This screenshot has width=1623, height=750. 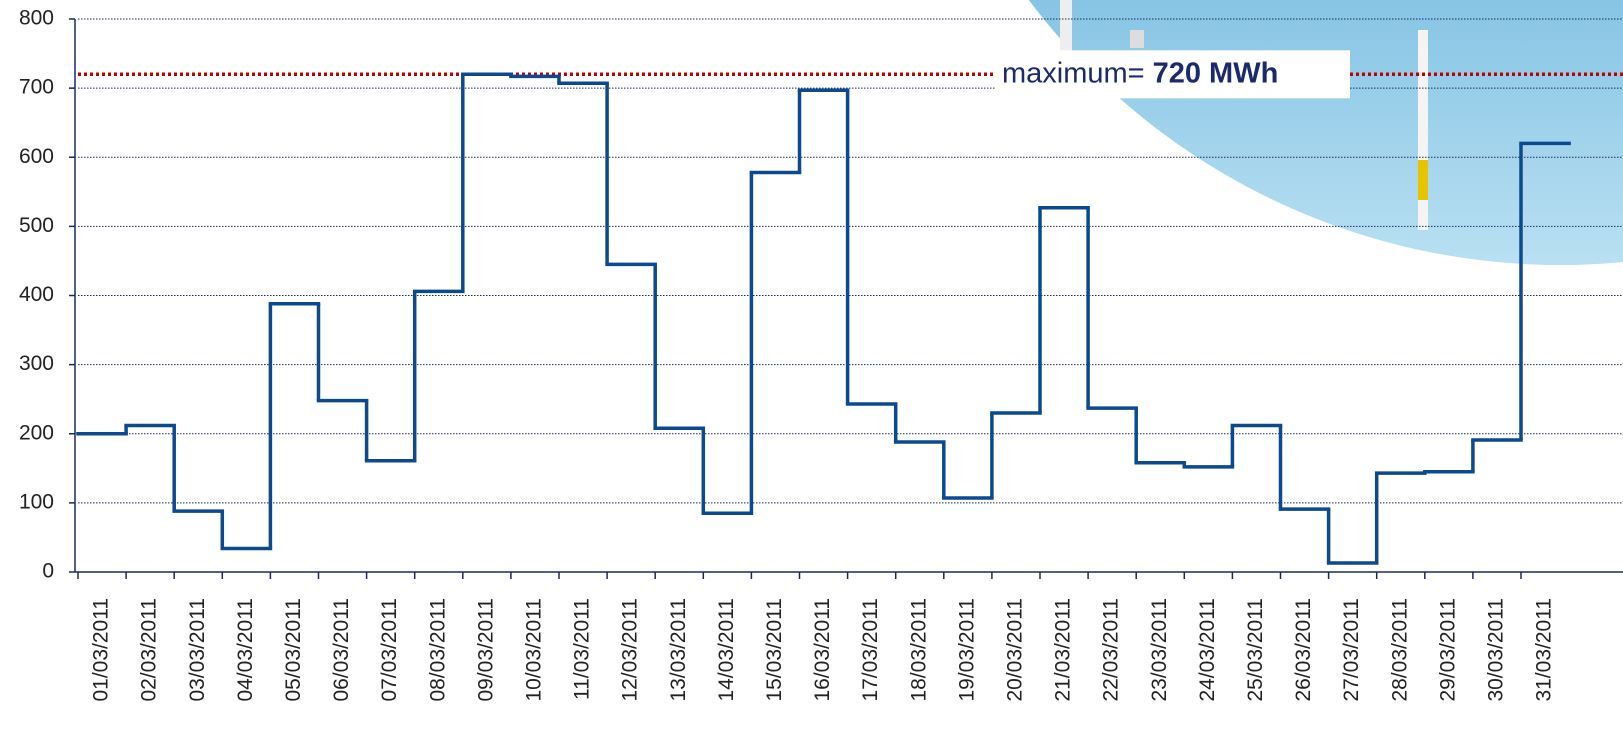 I want to click on y-tick-label: 400, so click(x=36, y=294).